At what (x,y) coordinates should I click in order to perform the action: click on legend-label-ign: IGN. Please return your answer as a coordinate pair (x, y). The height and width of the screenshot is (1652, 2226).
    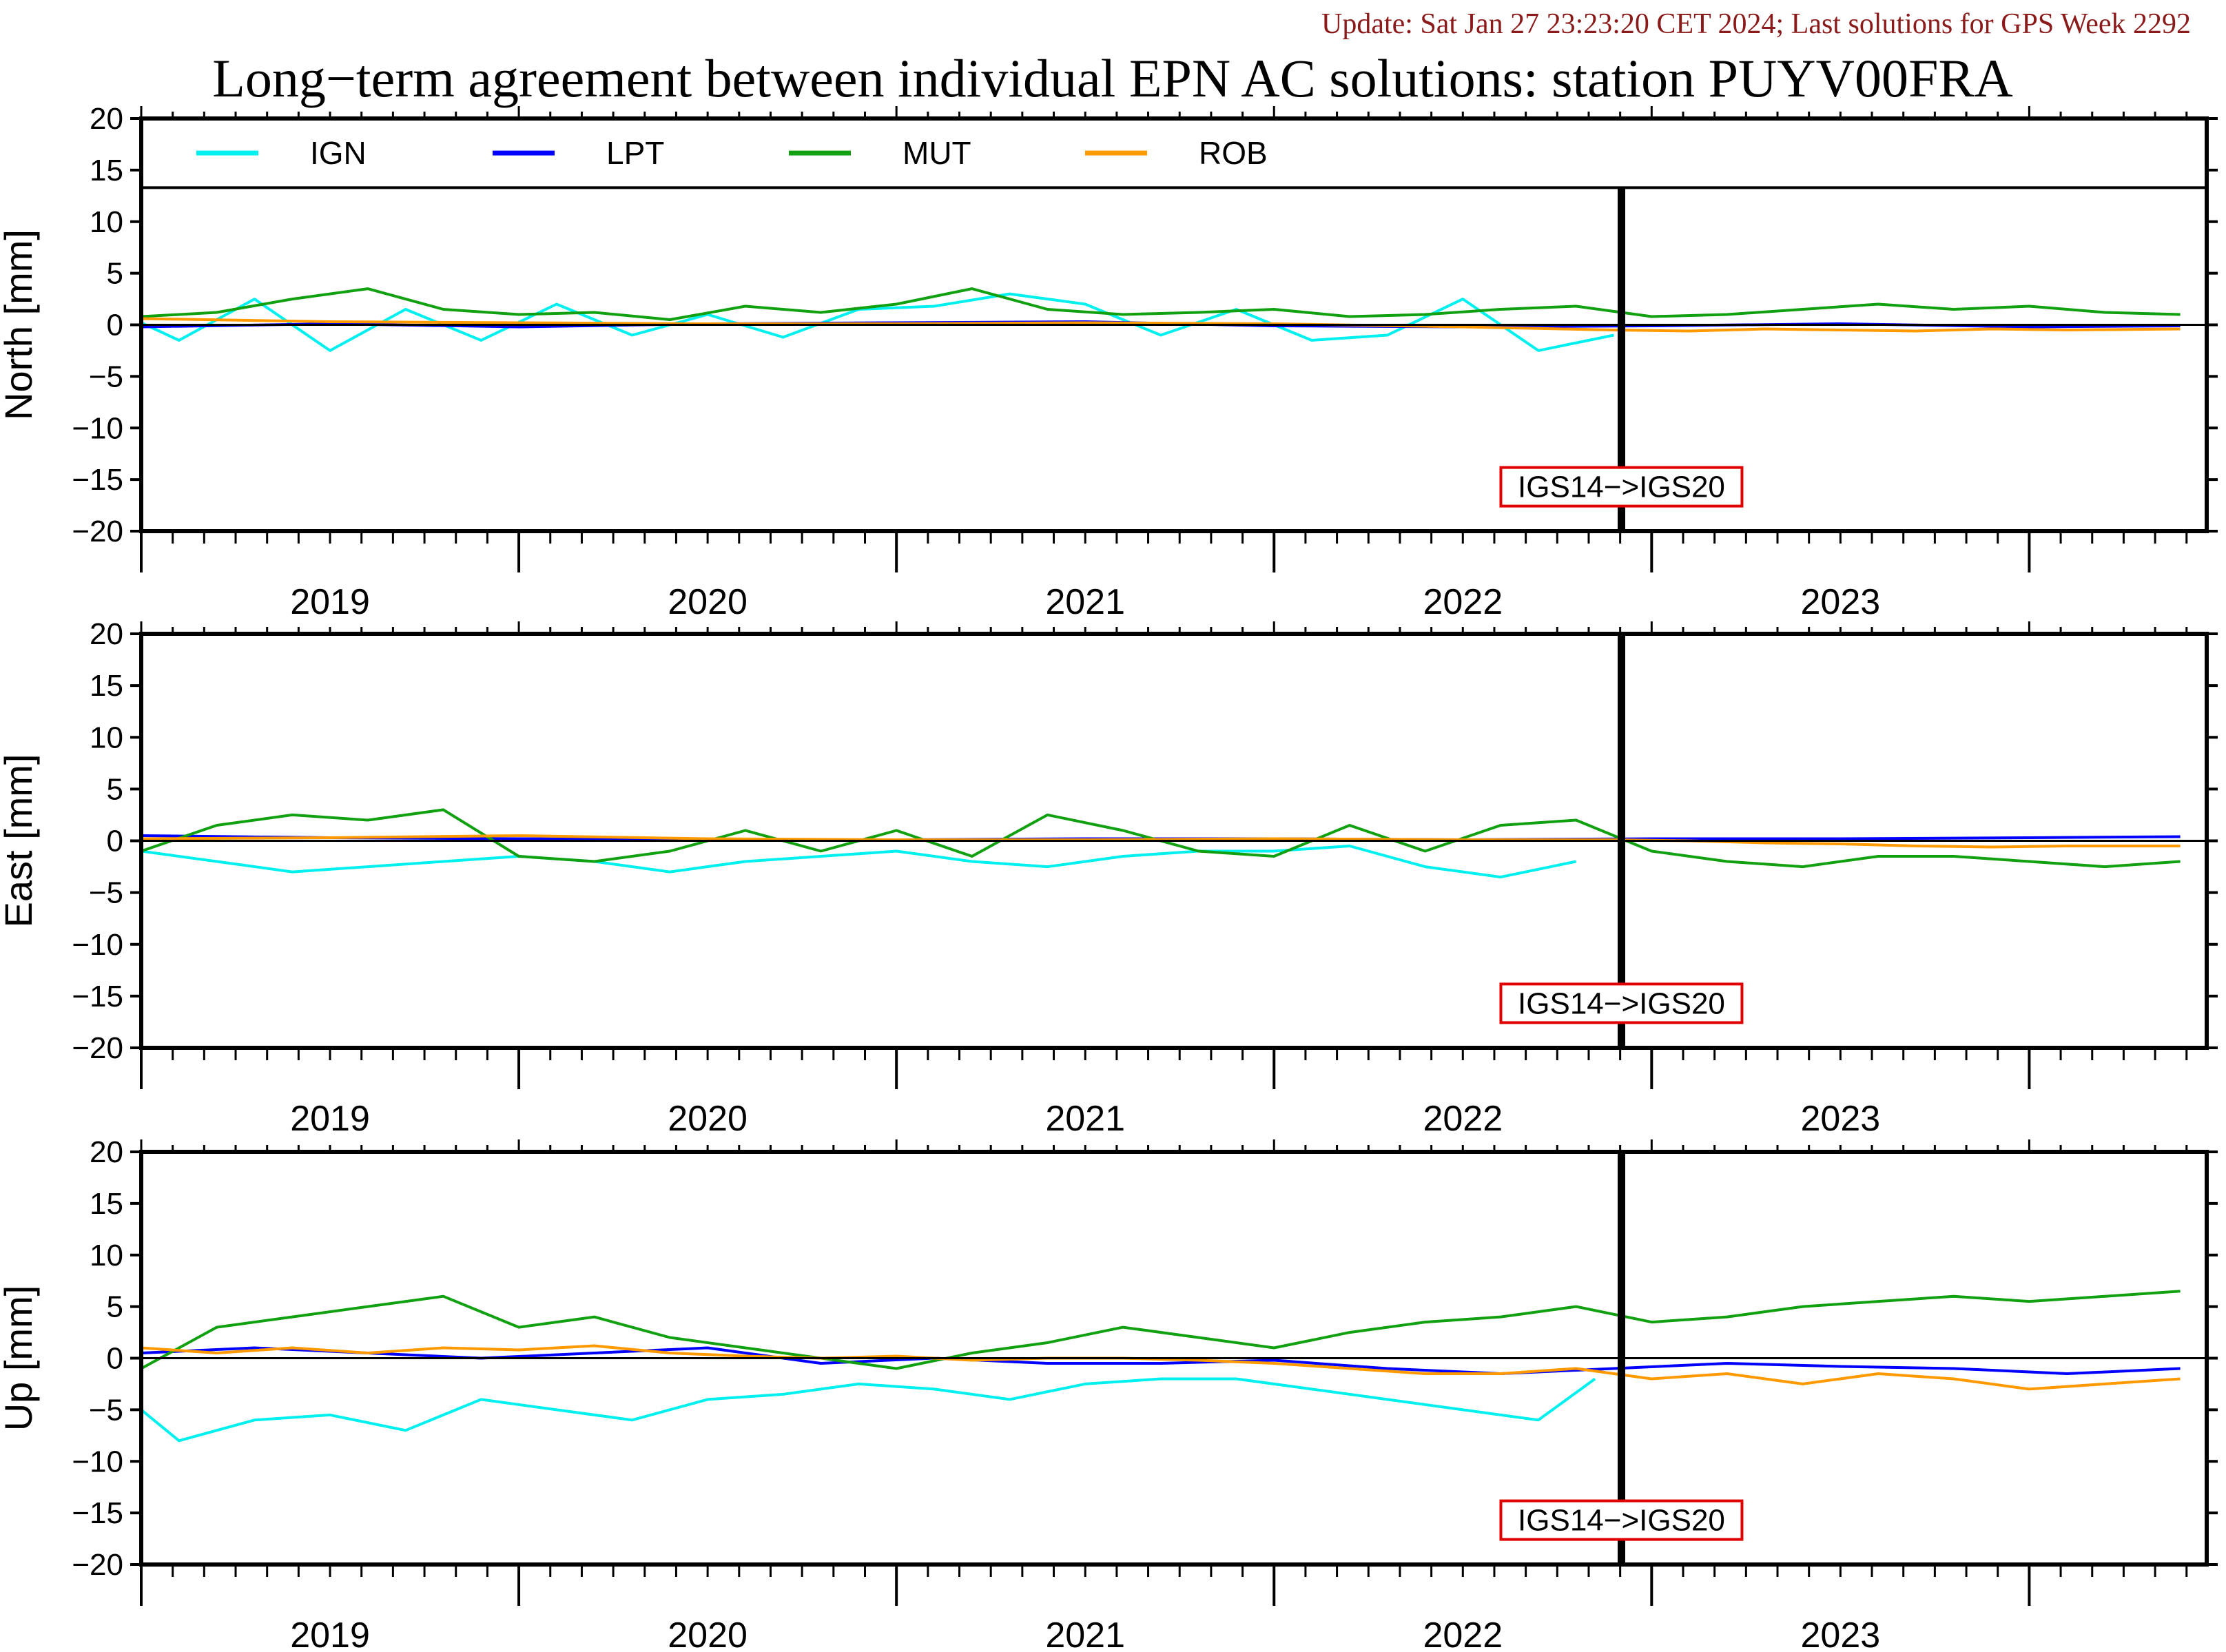
    Looking at the image, I should click on (338, 153).